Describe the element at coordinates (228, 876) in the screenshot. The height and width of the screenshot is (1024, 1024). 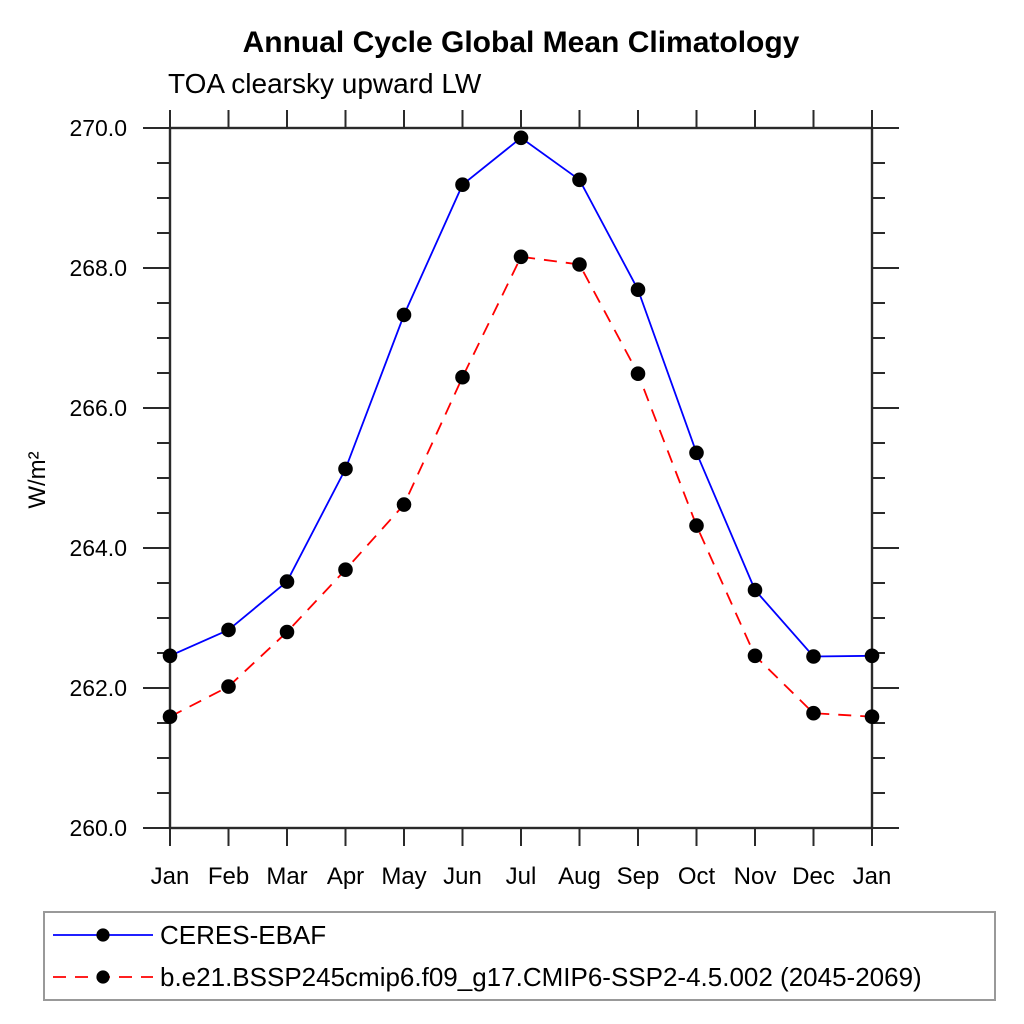
I see `x-tick-label: Feb` at that location.